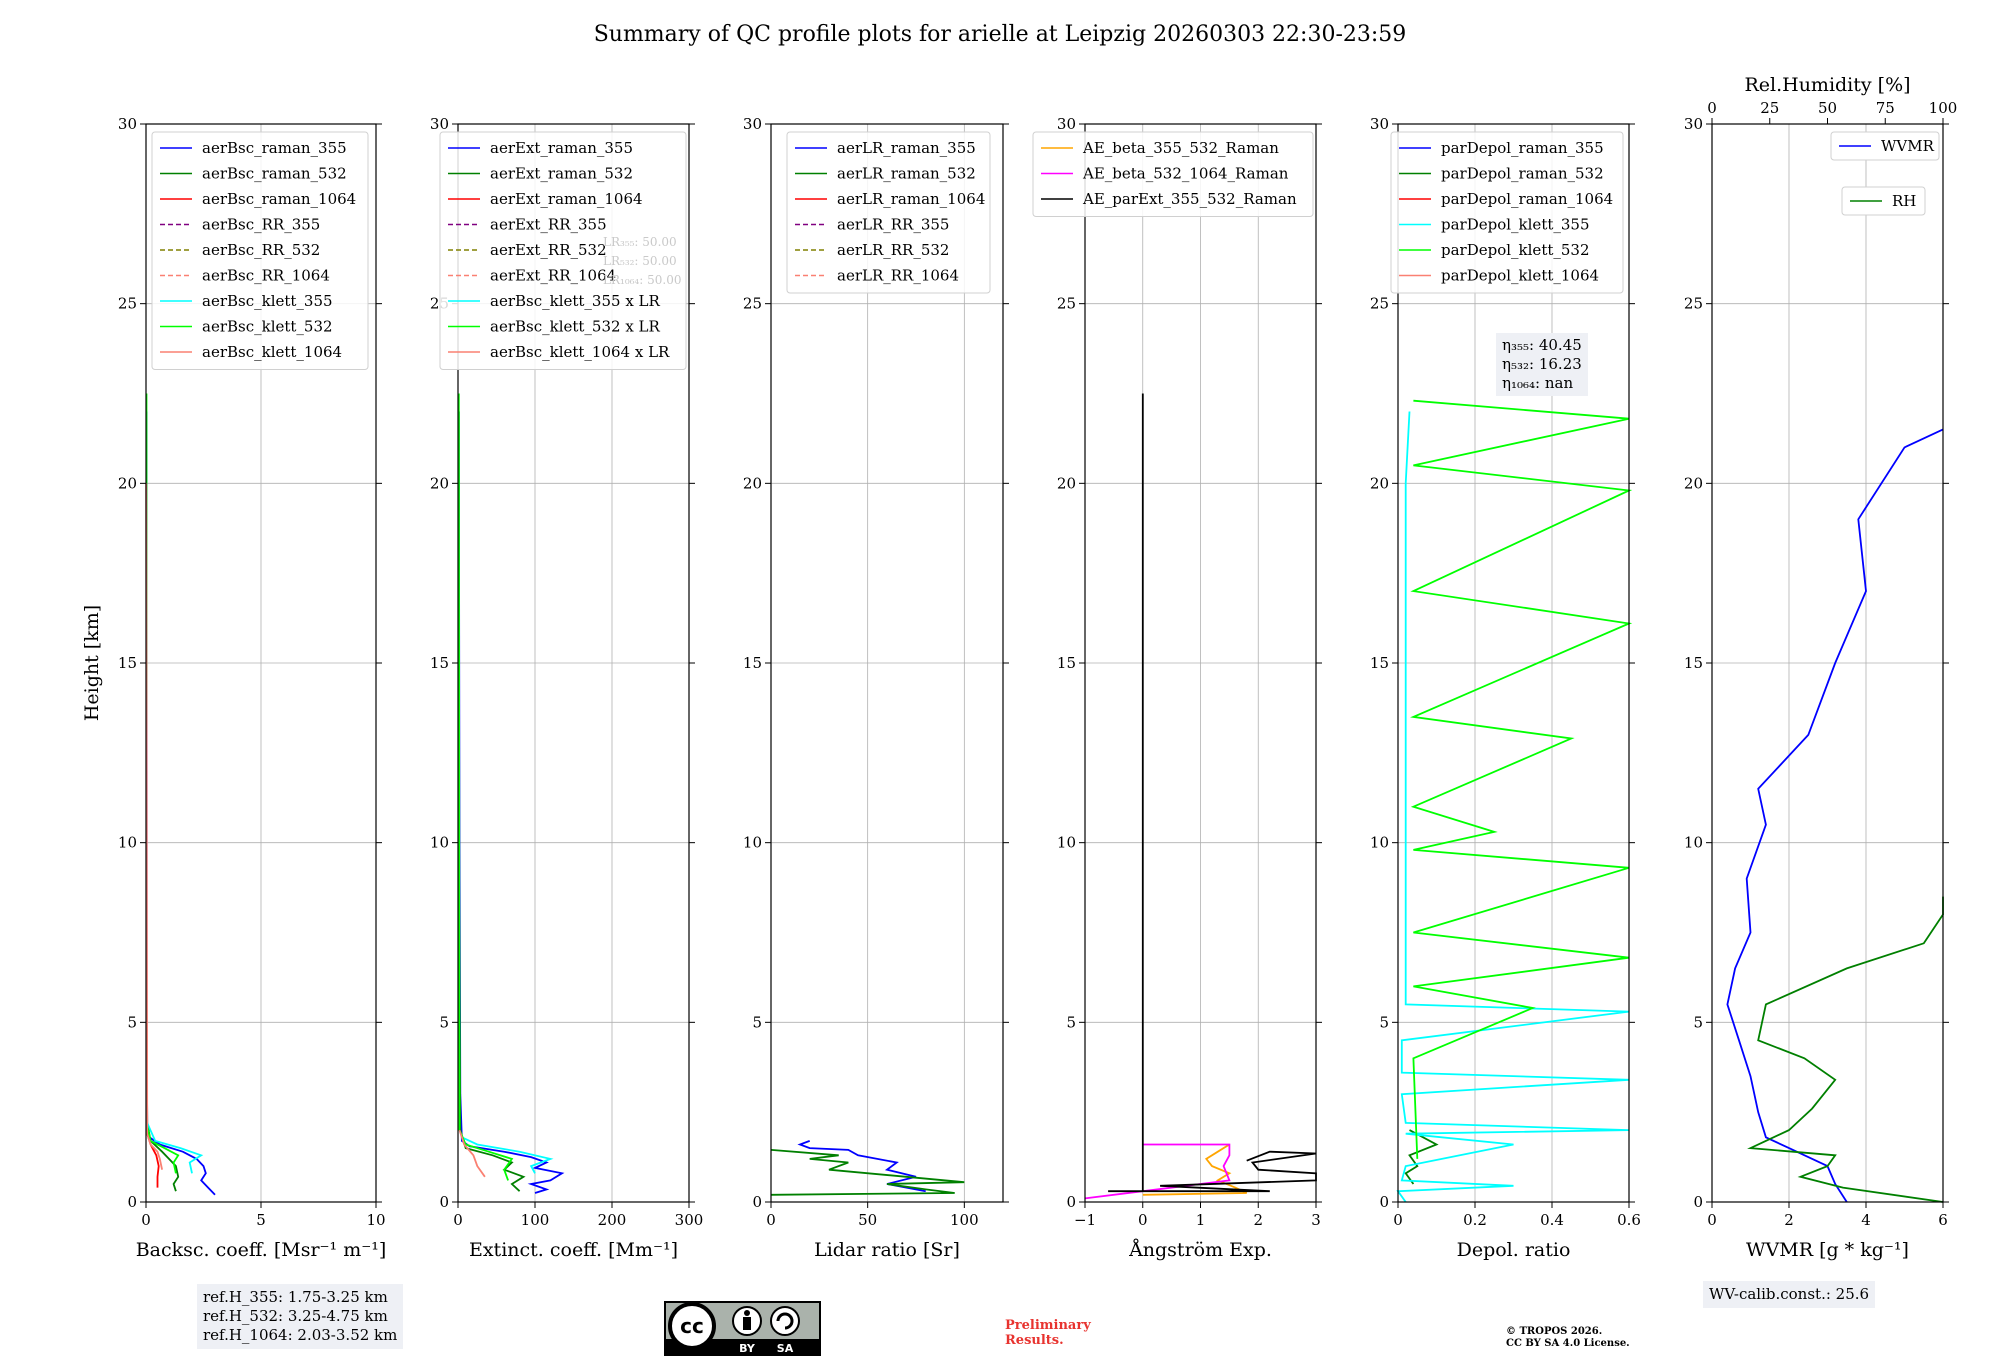 The width and height of the screenshot is (2000, 1360). What do you see at coordinates (906, 174) in the screenshot?
I see `legend-label: aerLR_raman_532` at bounding box center [906, 174].